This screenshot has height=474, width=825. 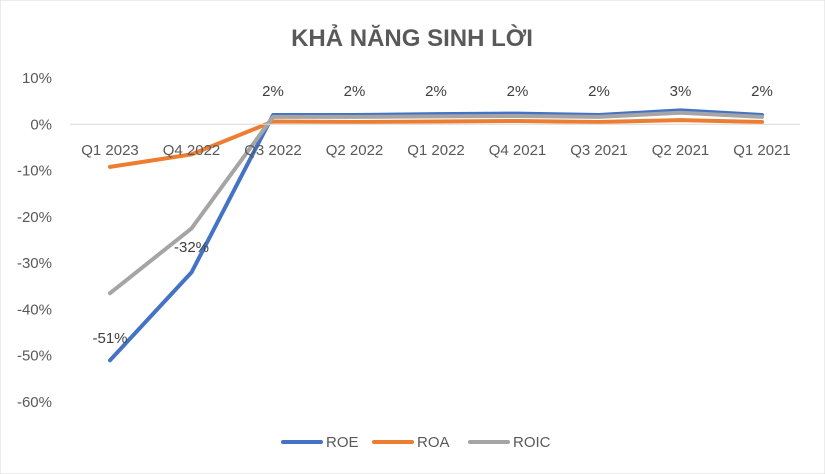 What do you see at coordinates (41, 124) in the screenshot?
I see `y-tick-label: 0%` at bounding box center [41, 124].